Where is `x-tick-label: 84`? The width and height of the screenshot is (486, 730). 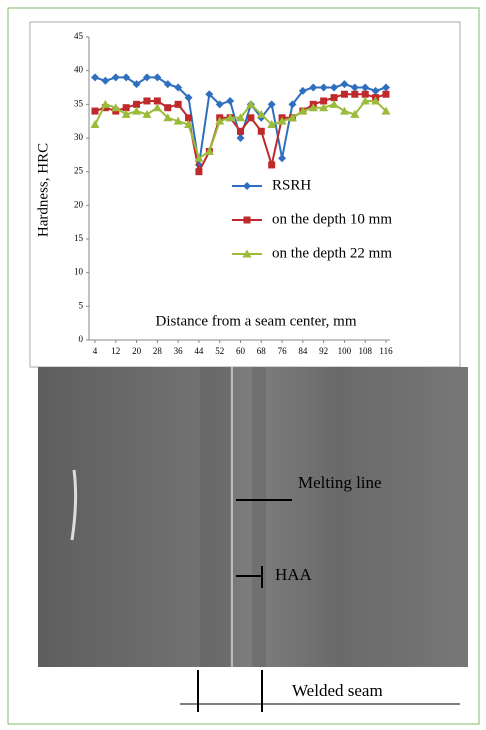
x-tick-label: 84 is located at coordinates (303, 351).